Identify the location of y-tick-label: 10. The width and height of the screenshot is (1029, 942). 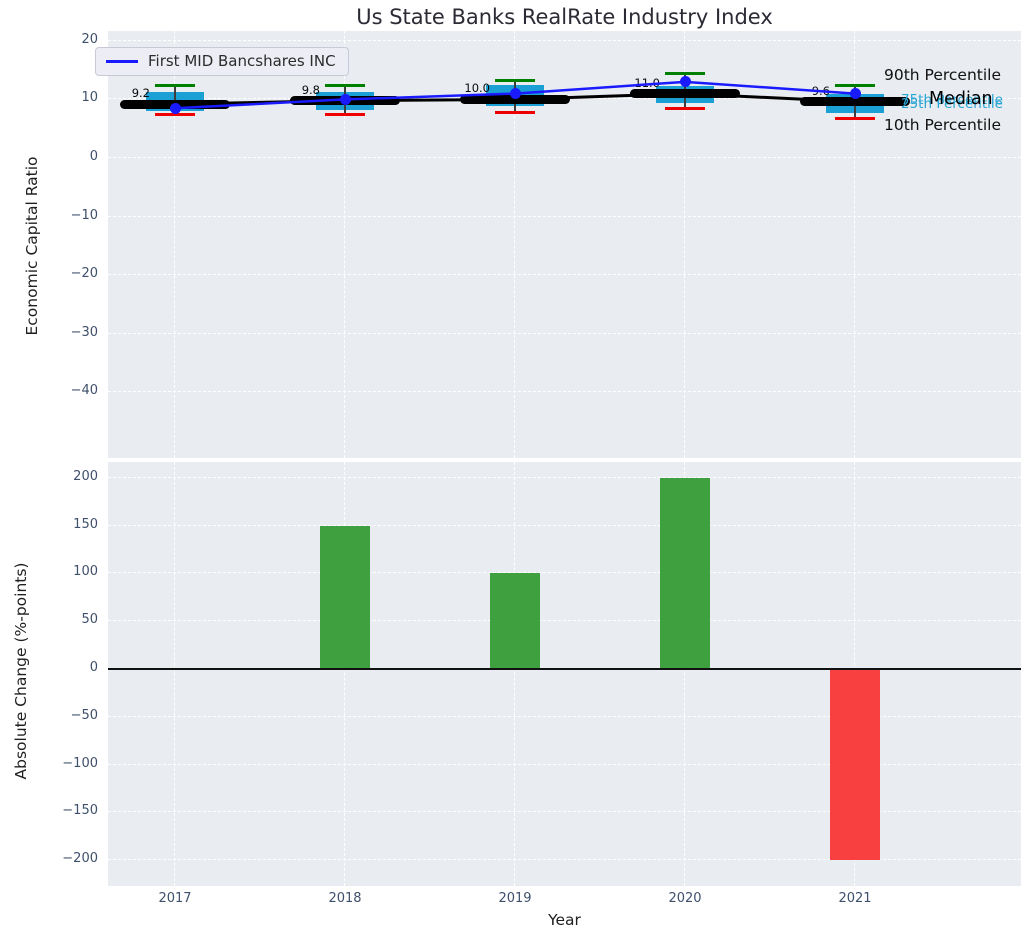
(89, 98).